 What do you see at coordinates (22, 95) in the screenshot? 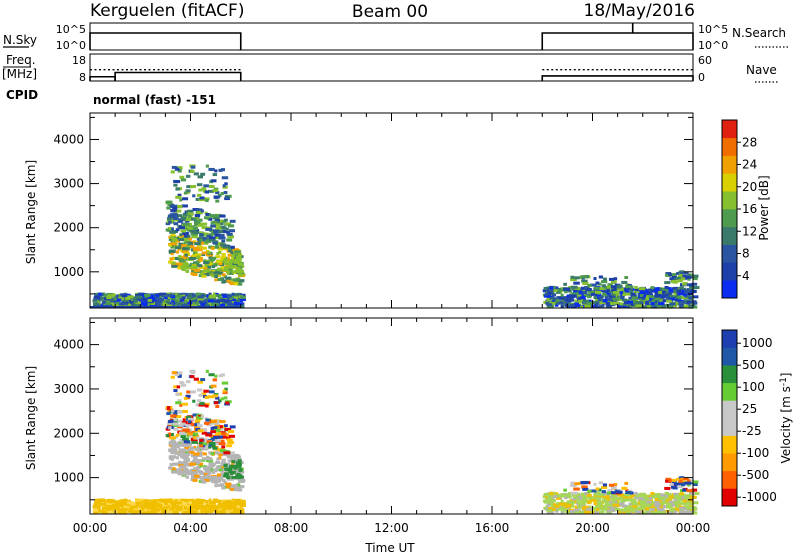
I see `cpid-label: CPID` at bounding box center [22, 95].